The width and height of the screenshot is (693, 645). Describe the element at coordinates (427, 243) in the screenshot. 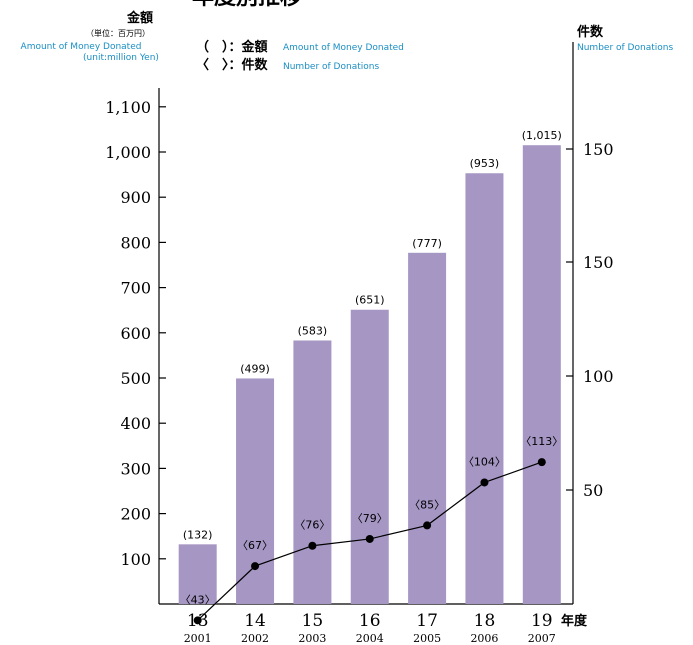

I see `bar-value-label: (777)` at that location.